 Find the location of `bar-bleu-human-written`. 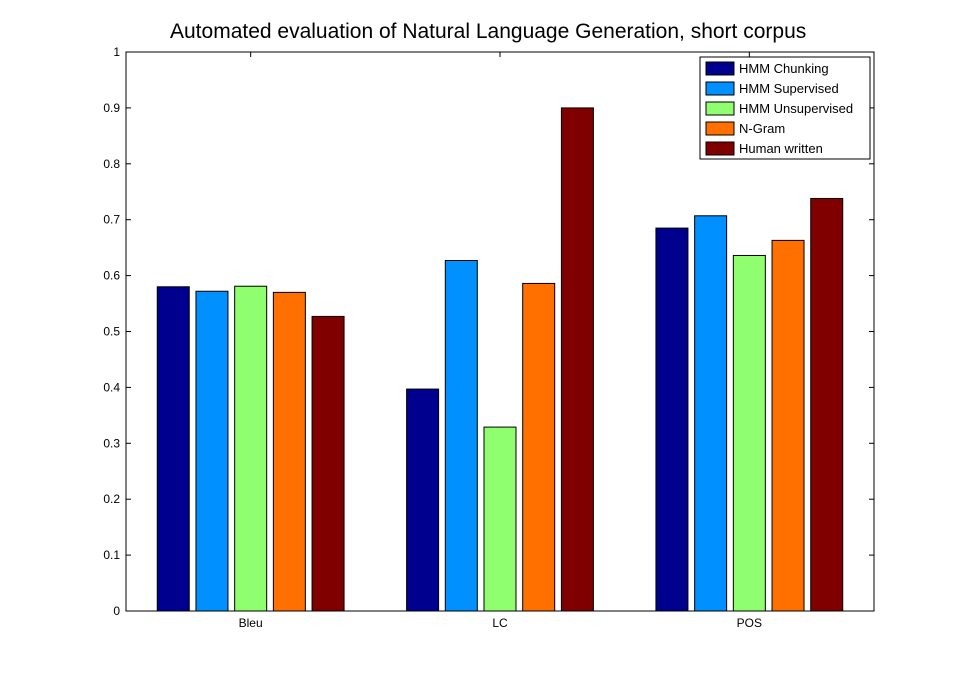

bar-bleu-human-written is located at coordinates (328, 463).